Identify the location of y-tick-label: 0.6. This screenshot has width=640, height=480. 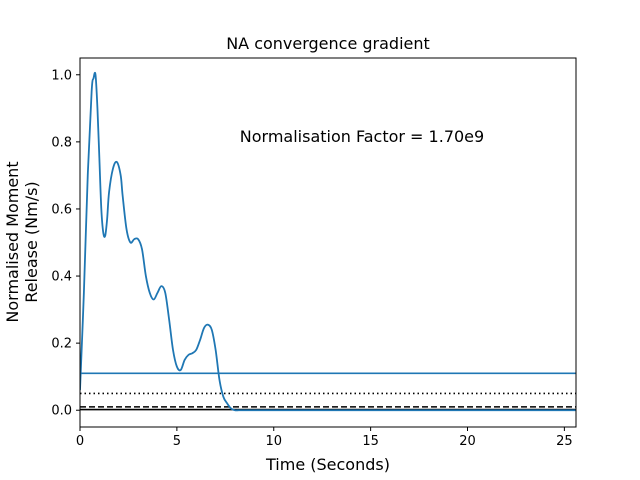
(61, 209).